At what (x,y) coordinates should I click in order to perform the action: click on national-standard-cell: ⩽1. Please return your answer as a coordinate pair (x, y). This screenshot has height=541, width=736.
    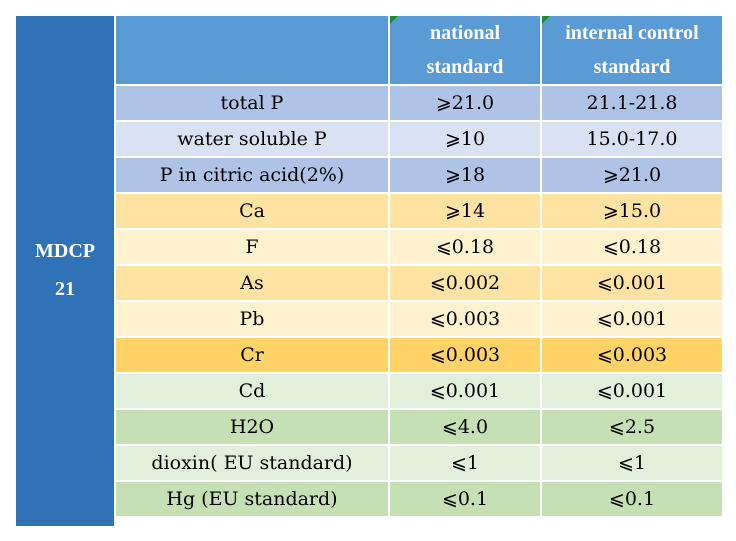
    Looking at the image, I should click on (465, 463).